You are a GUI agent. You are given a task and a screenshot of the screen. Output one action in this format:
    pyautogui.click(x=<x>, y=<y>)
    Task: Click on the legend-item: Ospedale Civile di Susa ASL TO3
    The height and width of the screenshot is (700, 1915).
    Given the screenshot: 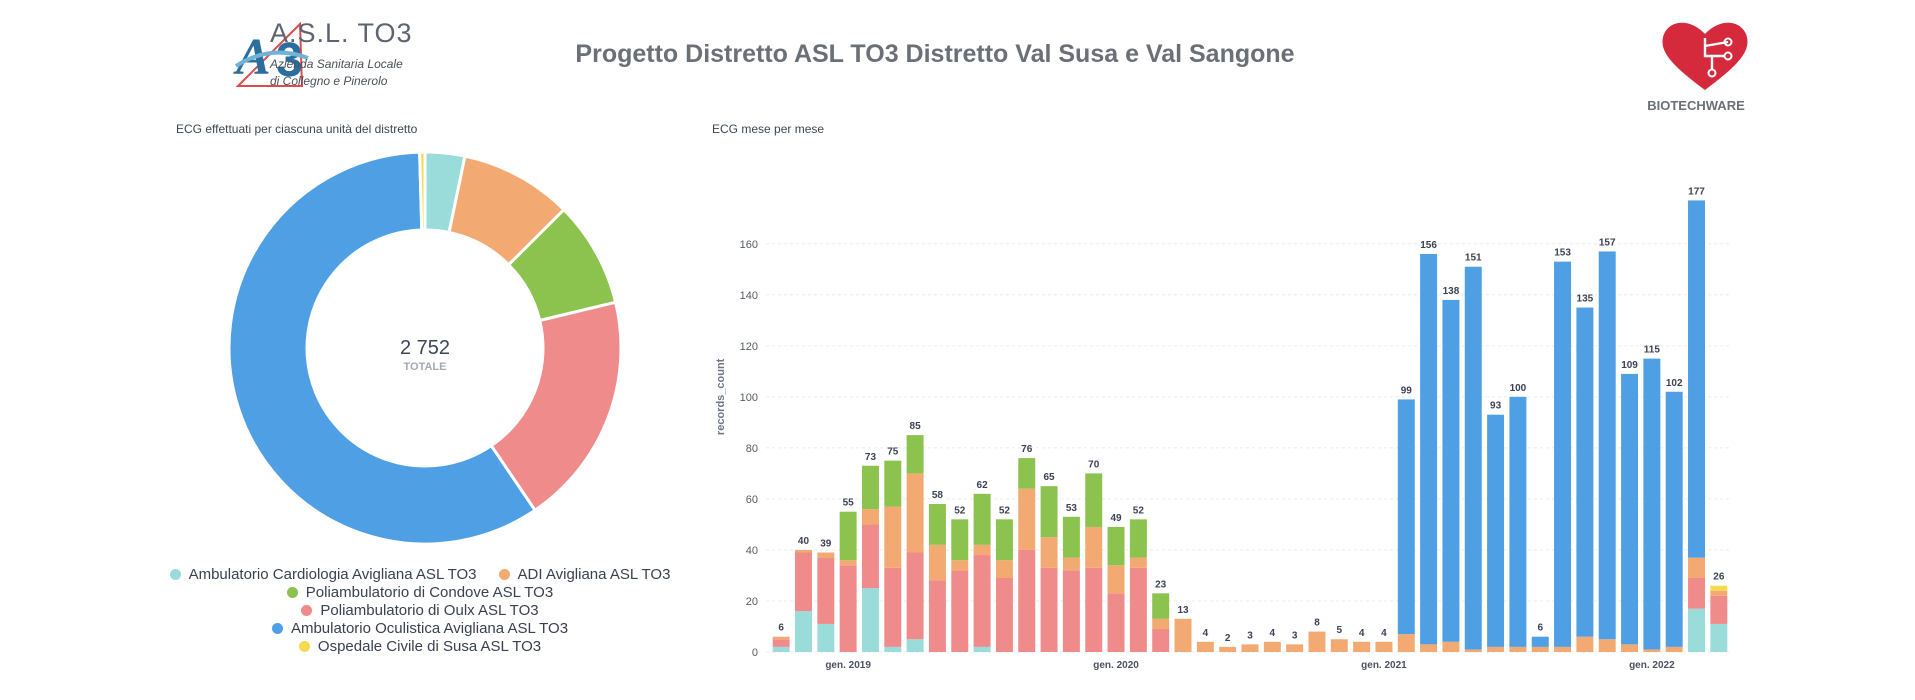 What is the action you would take?
    pyautogui.click(x=419, y=646)
    